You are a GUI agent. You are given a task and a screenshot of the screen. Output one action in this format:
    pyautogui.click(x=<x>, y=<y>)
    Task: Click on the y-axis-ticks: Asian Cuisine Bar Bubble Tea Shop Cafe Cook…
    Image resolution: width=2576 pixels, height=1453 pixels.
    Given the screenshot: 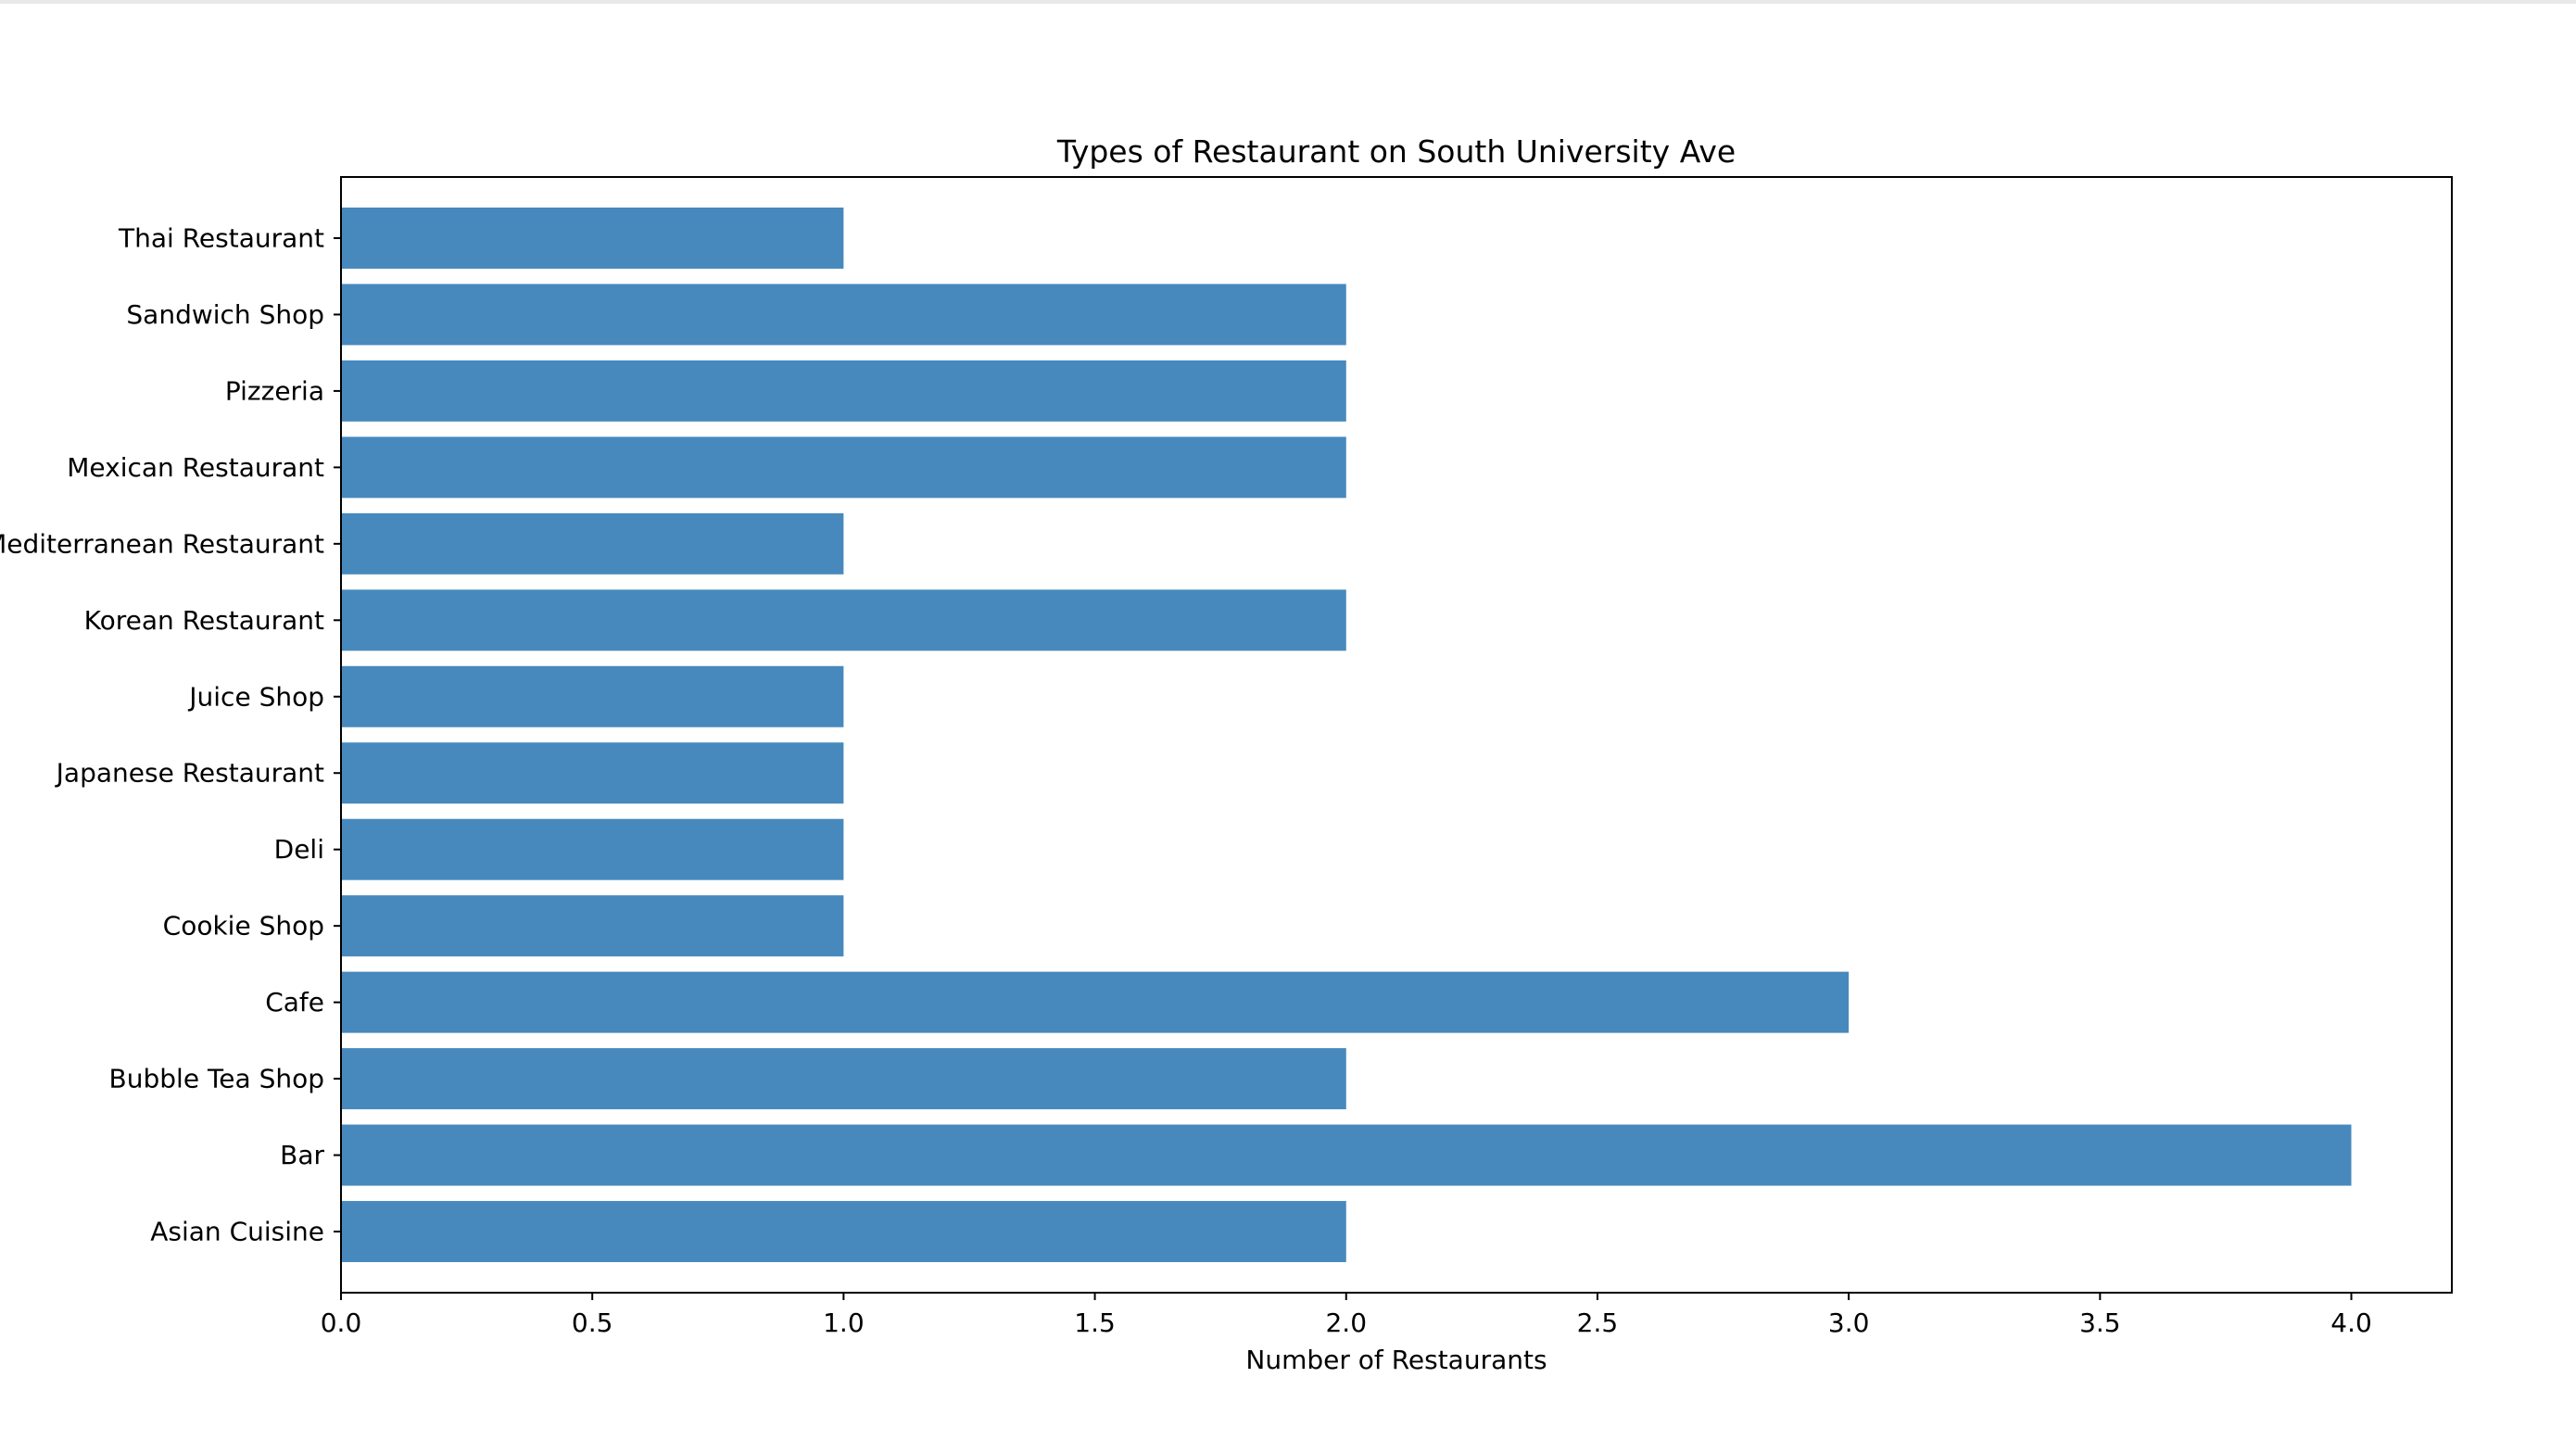 What is the action you would take?
    pyautogui.click(x=170, y=734)
    